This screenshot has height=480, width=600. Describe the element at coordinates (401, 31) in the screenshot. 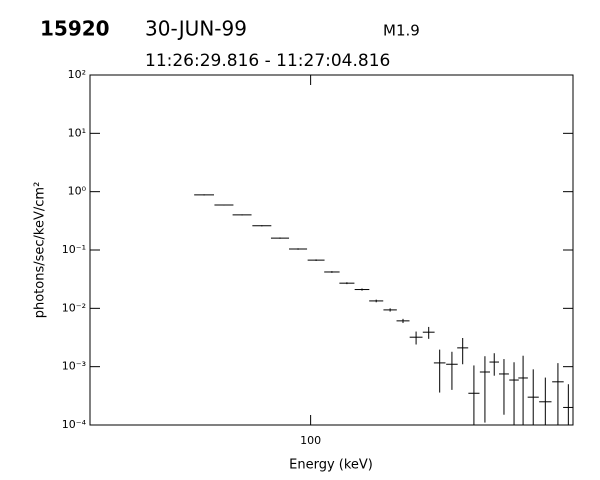

I see `flare-class: M1.9` at that location.